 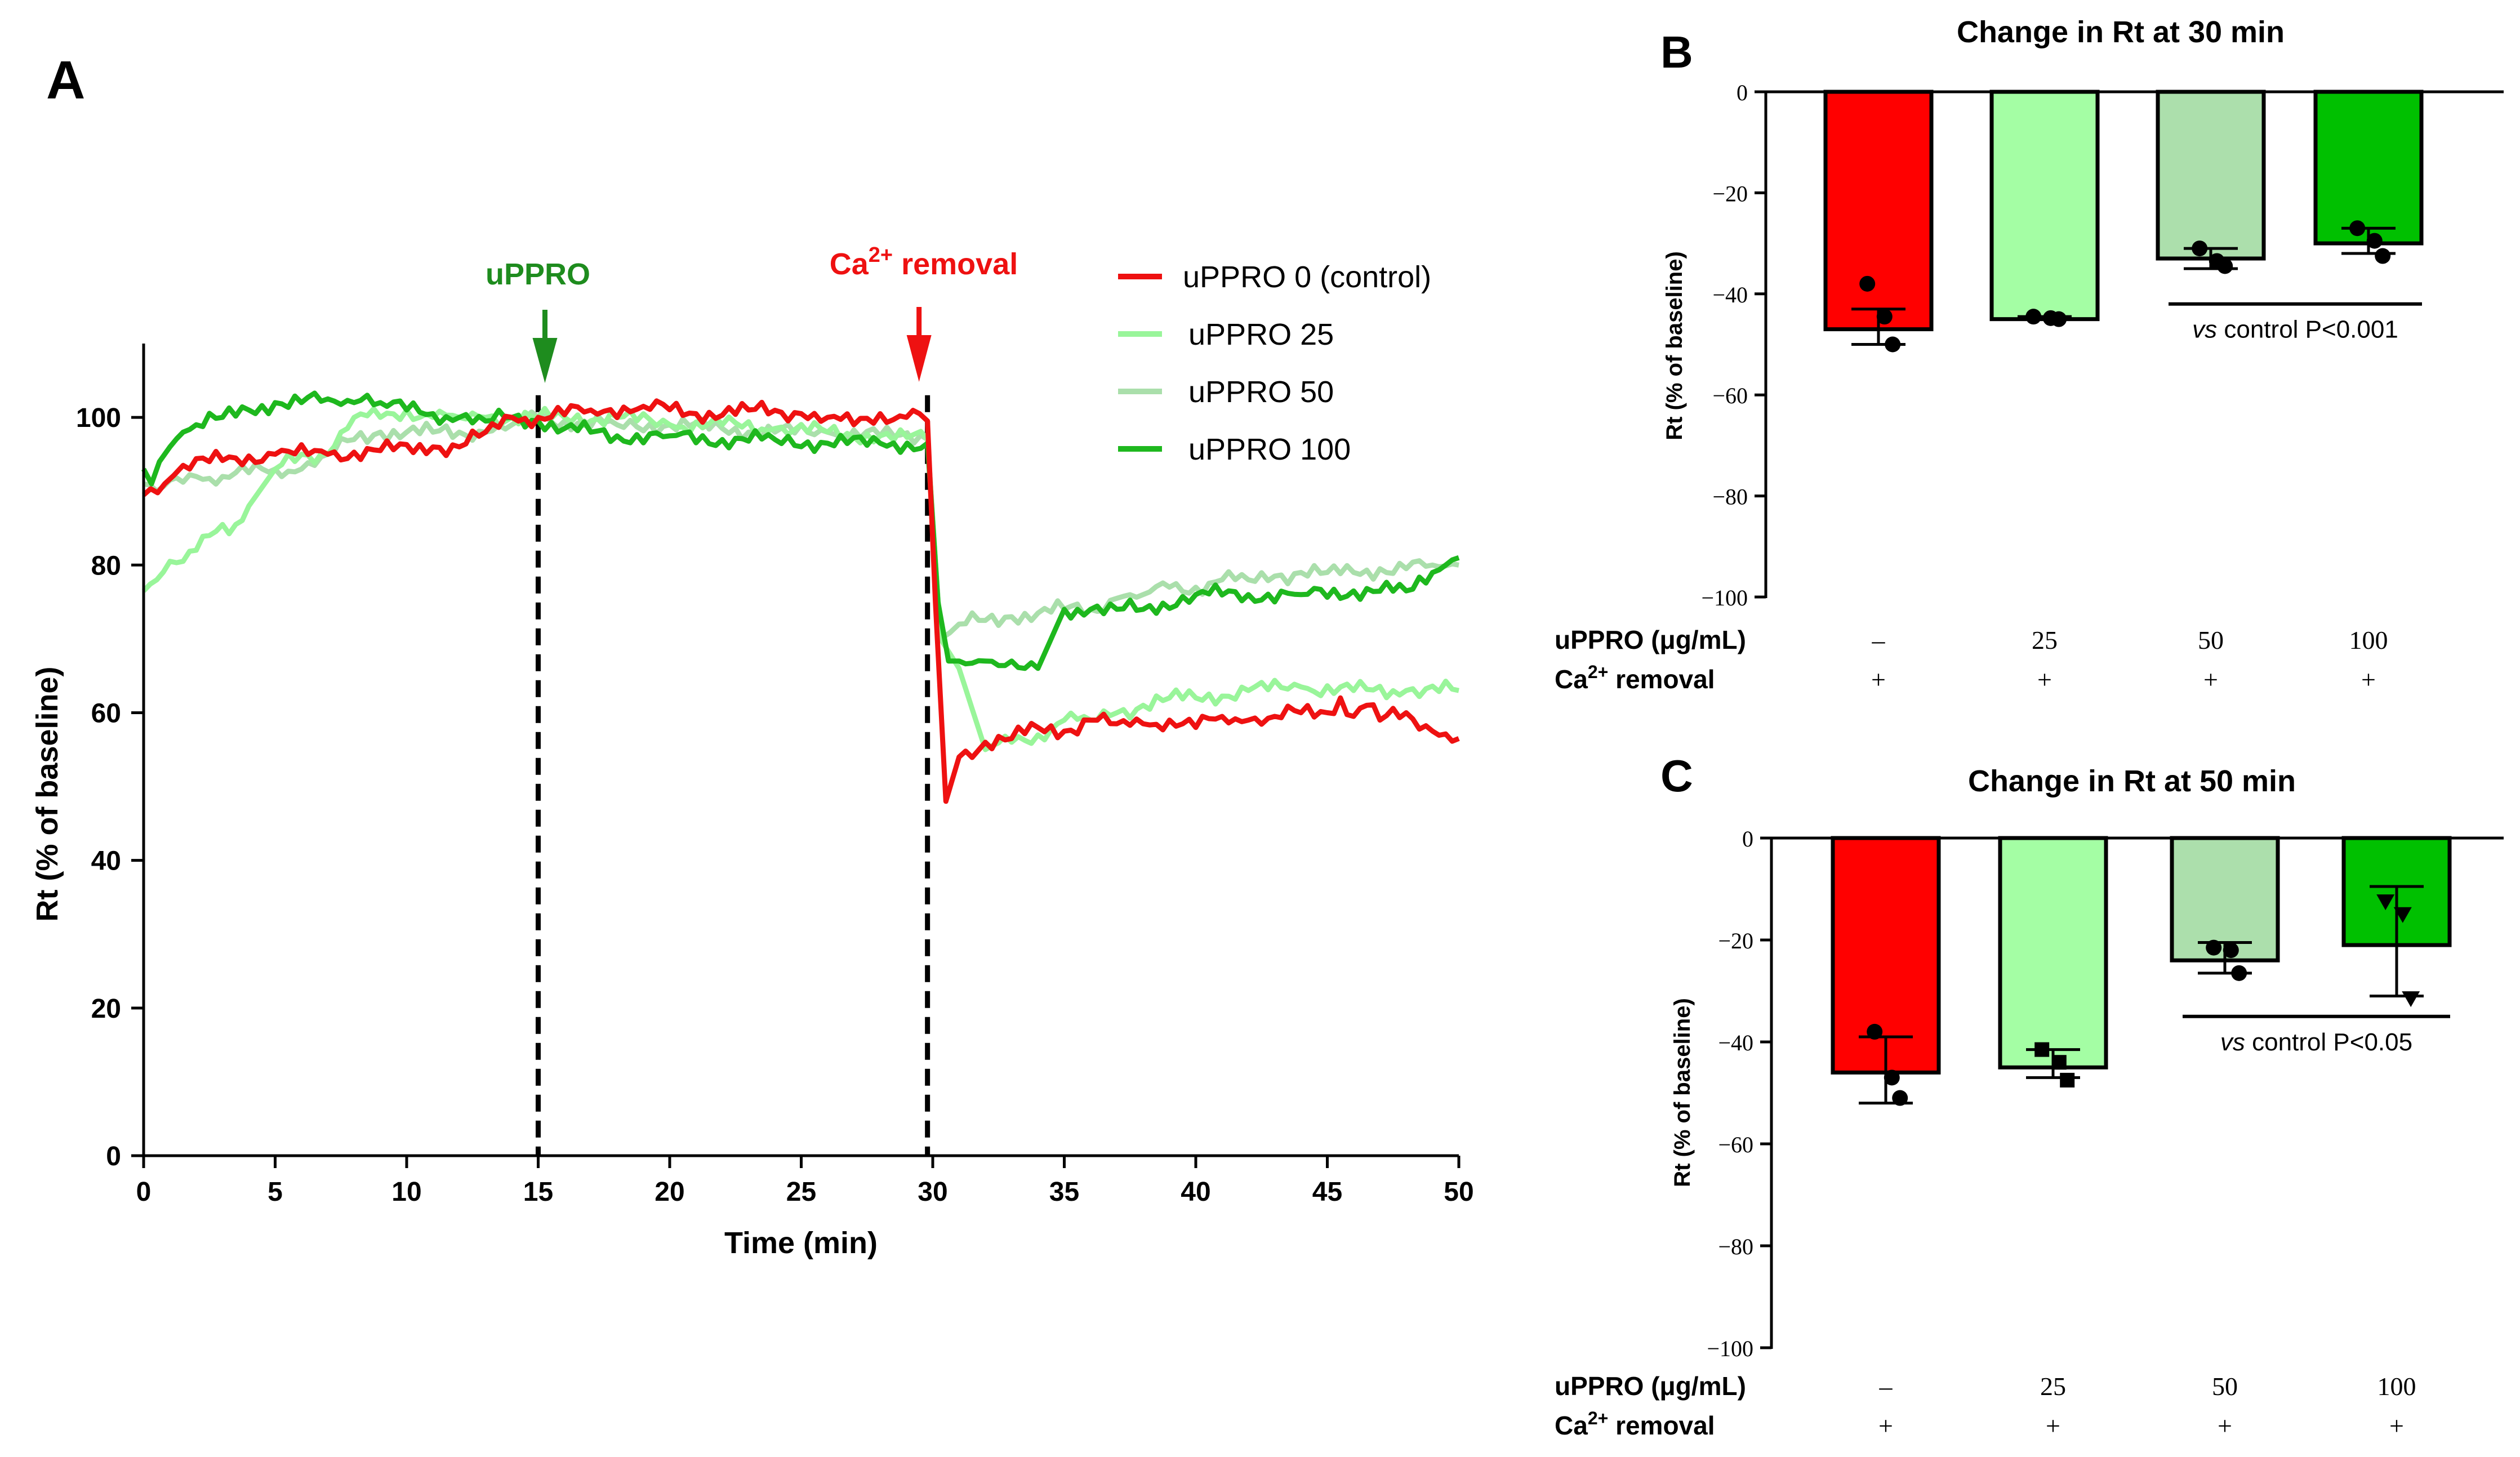 What do you see at coordinates (801, 1192) in the screenshot?
I see `x-tick-label: 25` at bounding box center [801, 1192].